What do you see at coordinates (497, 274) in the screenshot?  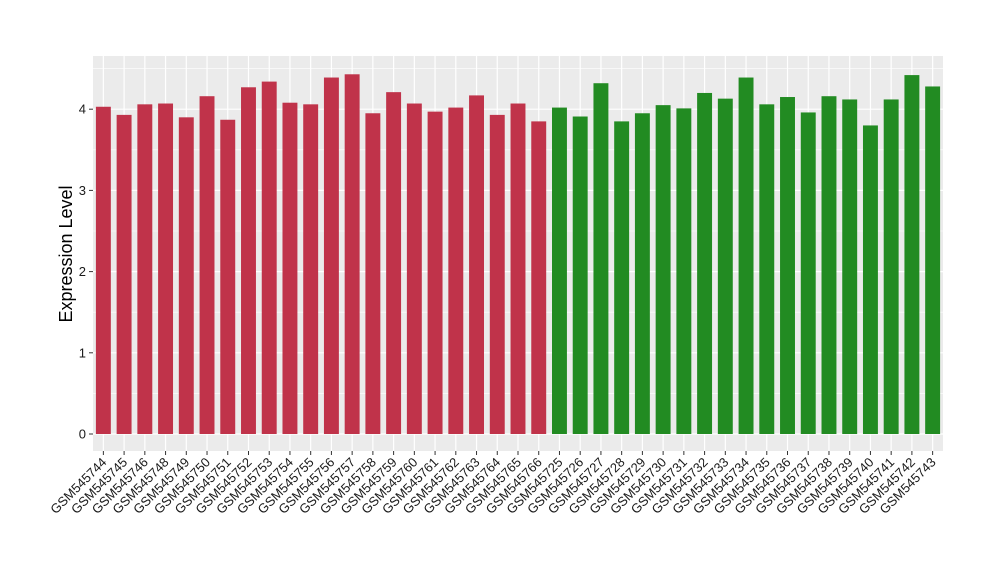 I see `bar-GSM545764` at bounding box center [497, 274].